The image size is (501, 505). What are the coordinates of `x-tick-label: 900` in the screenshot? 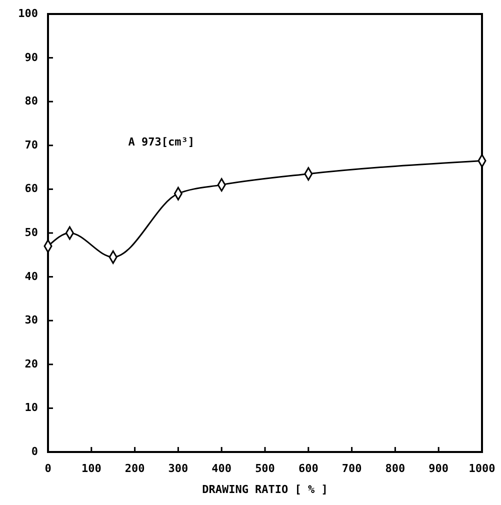 It's located at (438, 468).